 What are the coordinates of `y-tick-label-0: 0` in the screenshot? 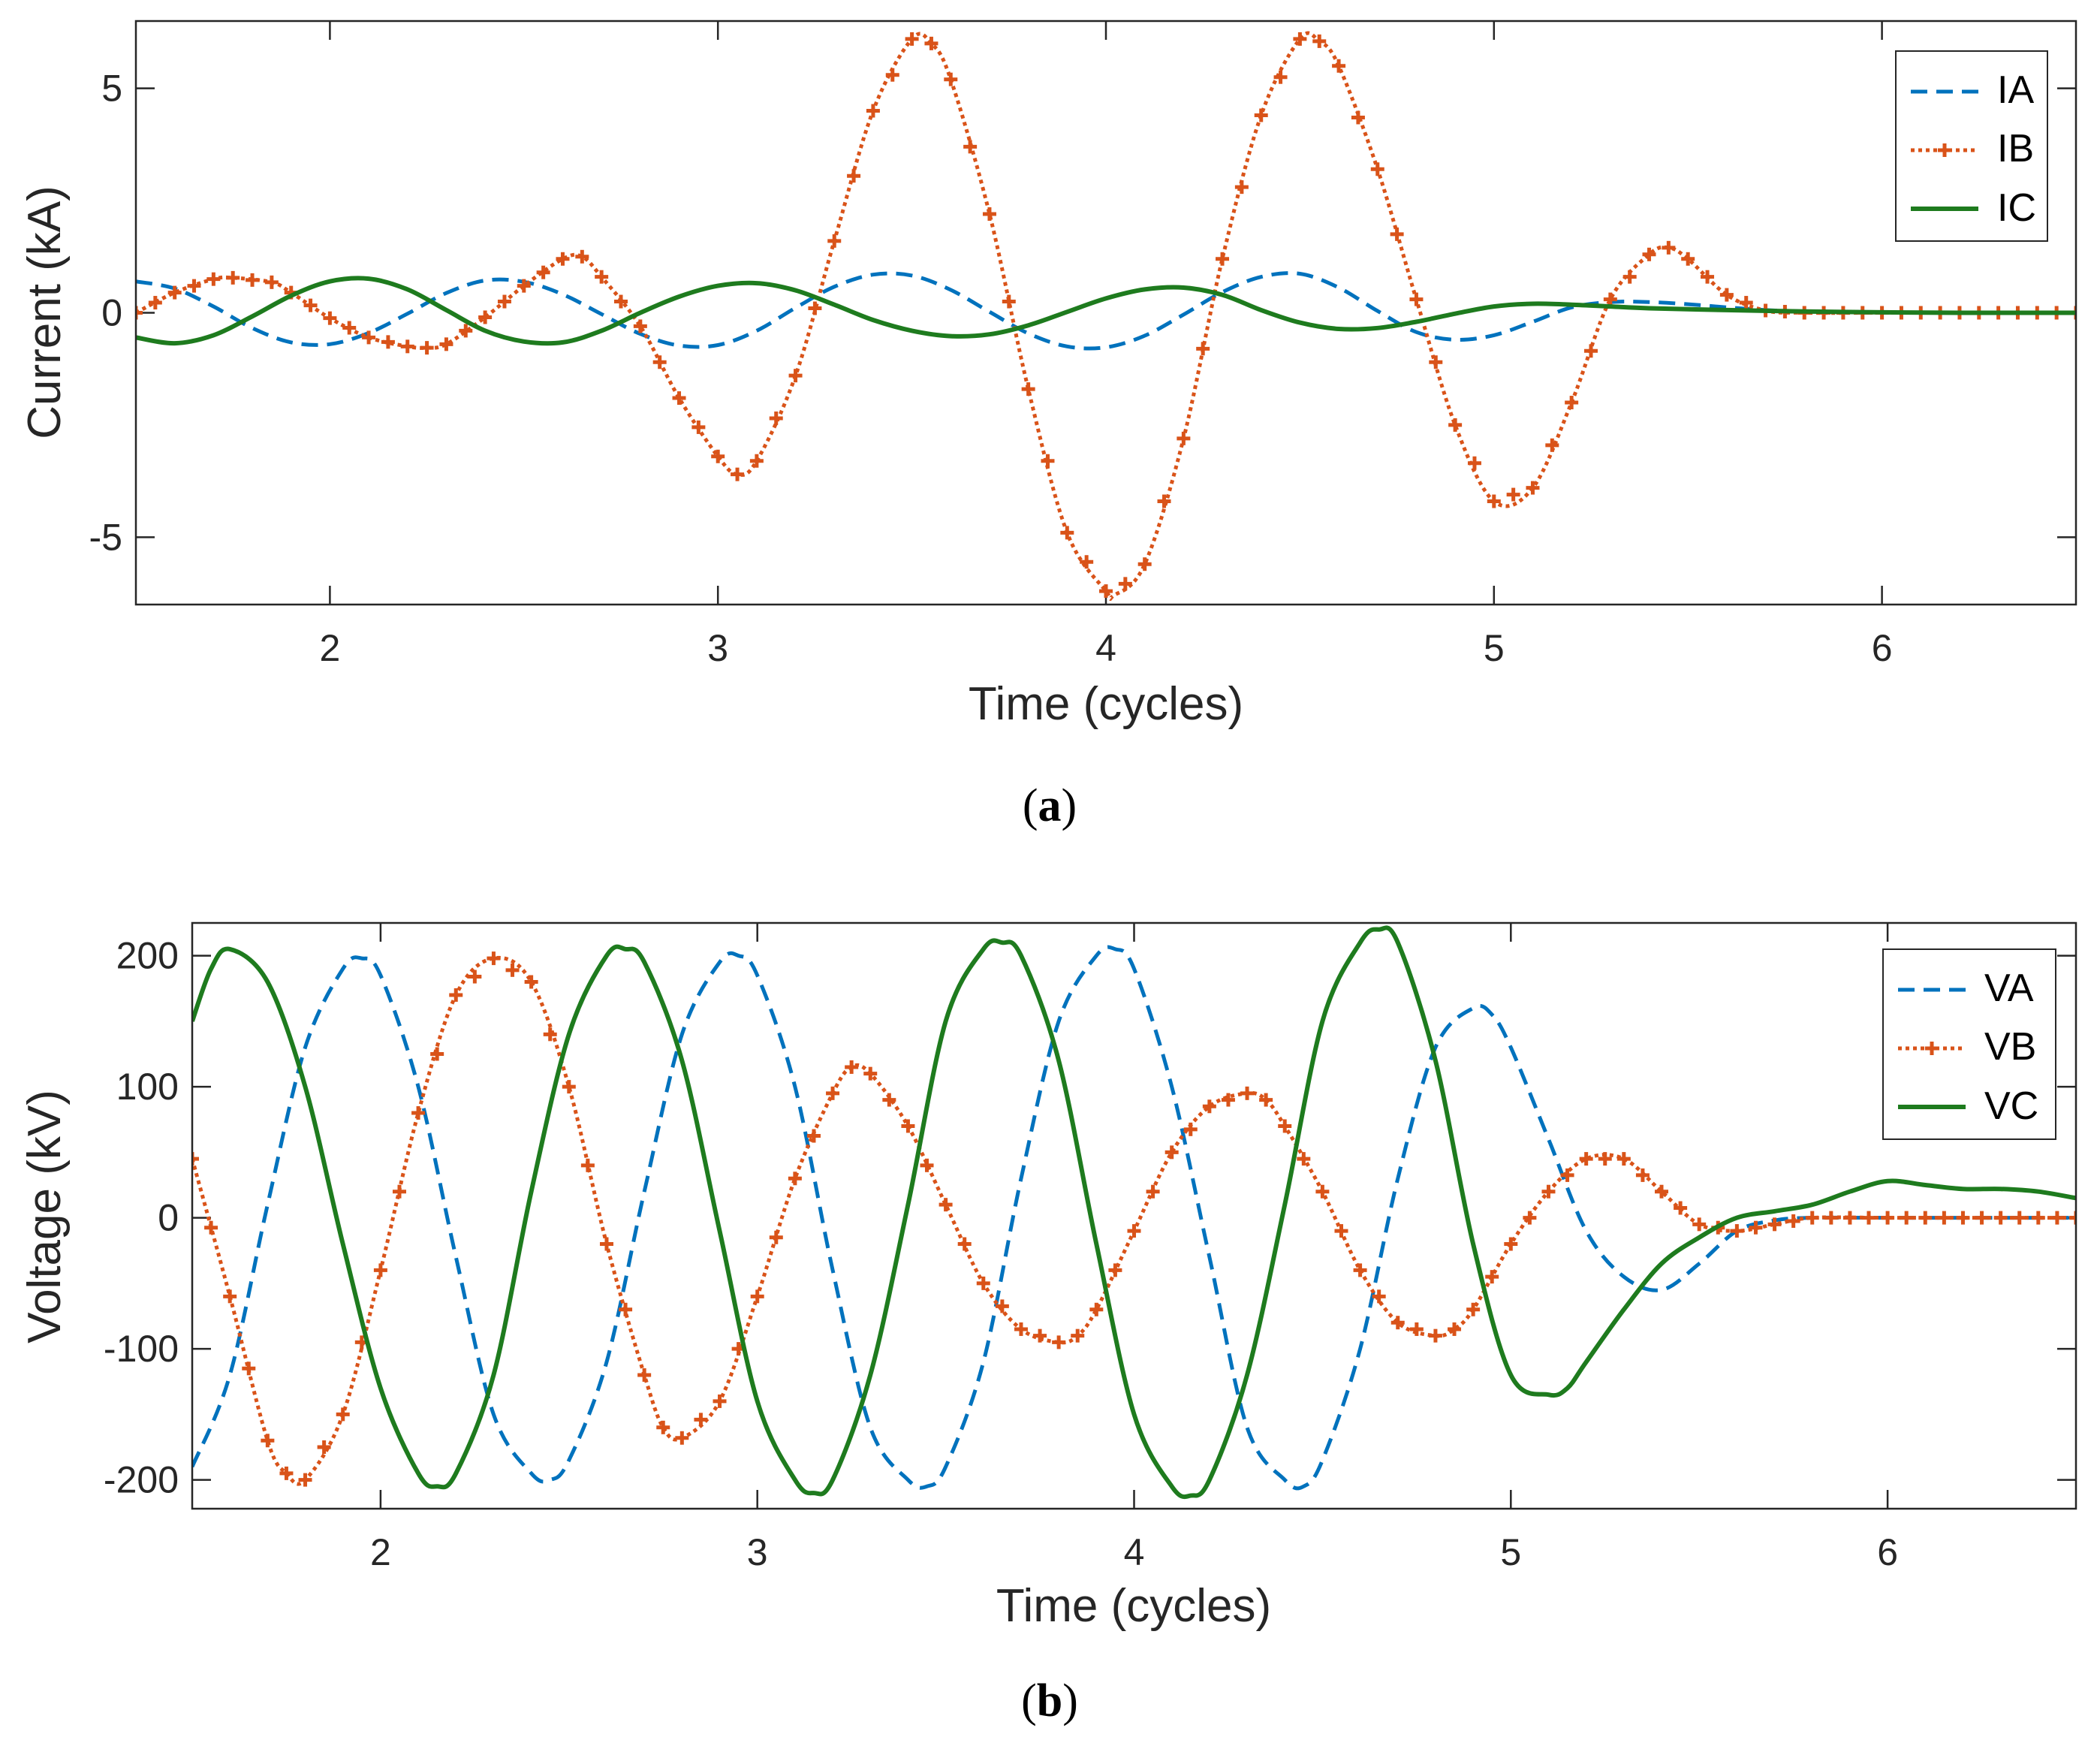 It's located at (168, 1218).